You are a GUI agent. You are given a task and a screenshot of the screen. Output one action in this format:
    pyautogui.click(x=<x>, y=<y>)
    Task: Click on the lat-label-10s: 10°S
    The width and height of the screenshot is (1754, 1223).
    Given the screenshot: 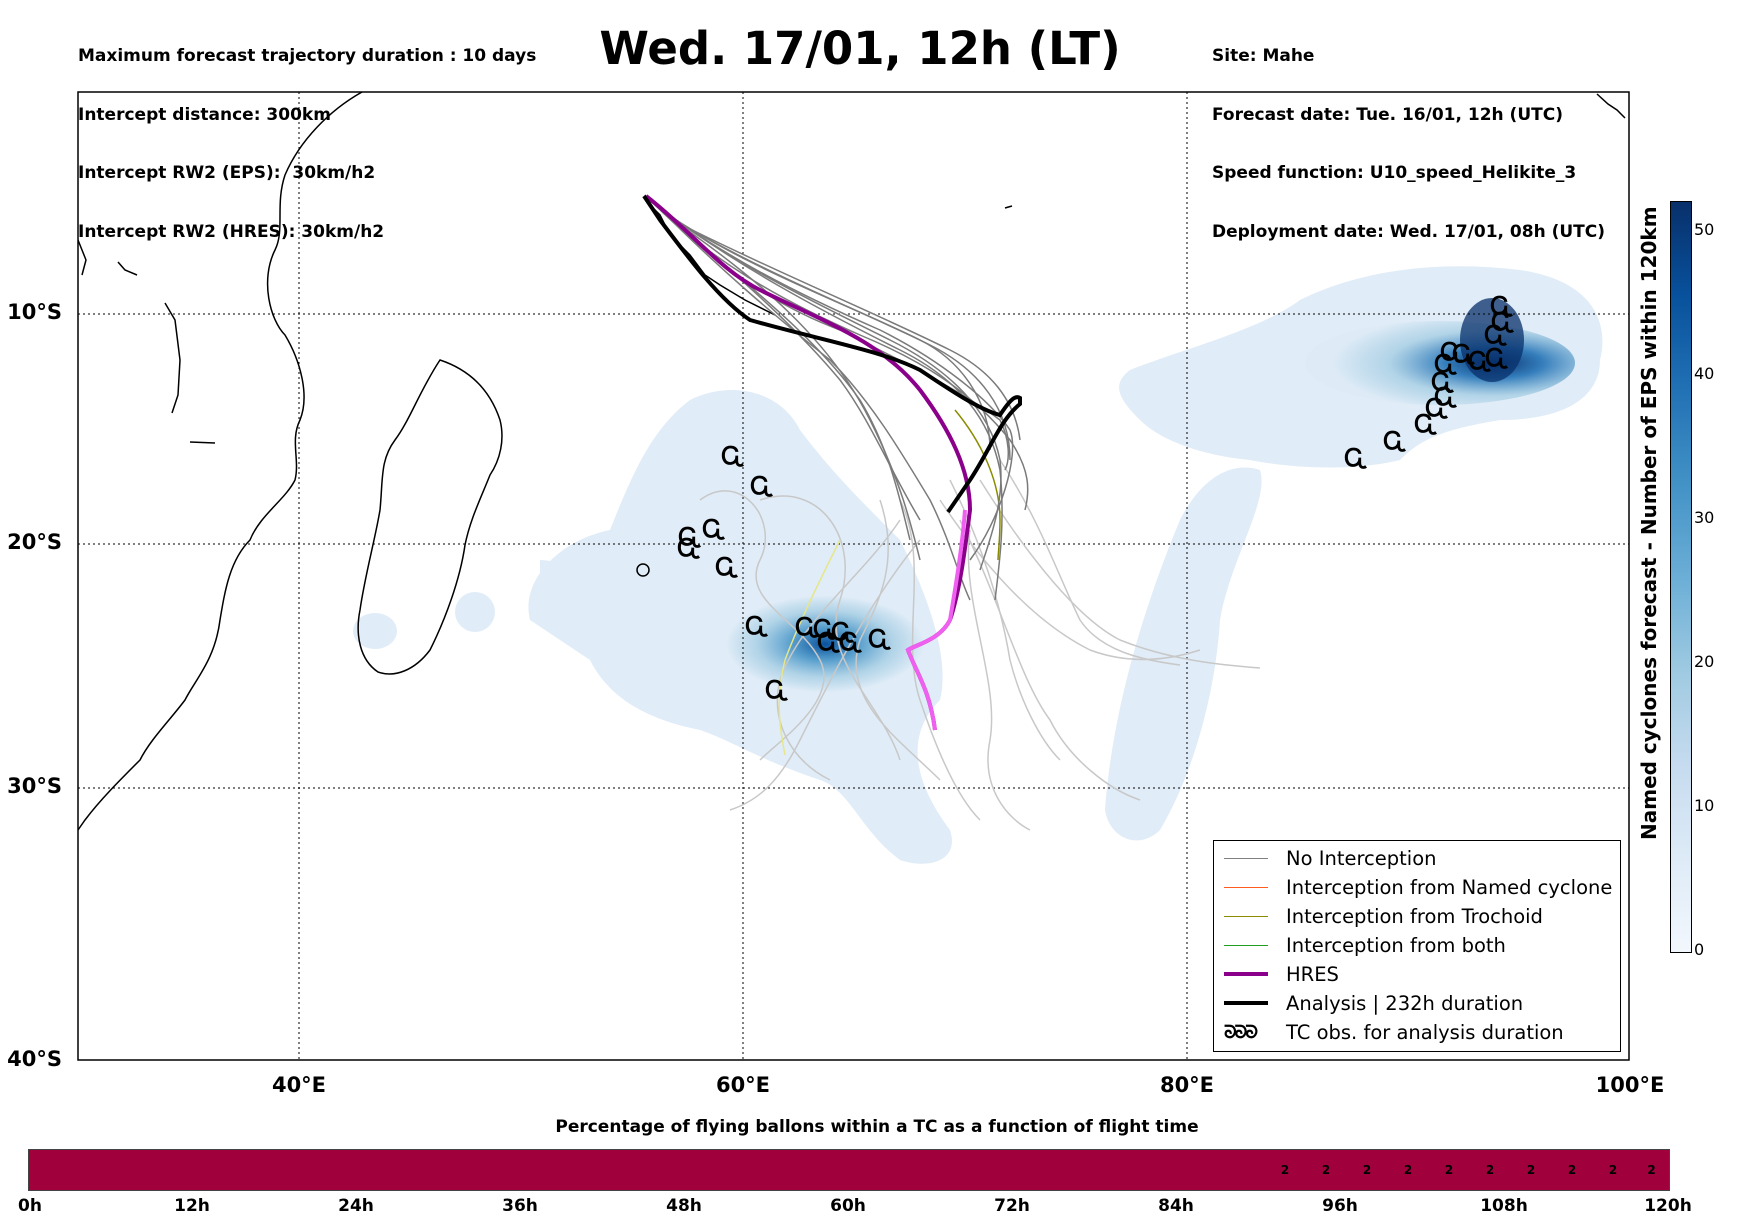 What is the action you would take?
    pyautogui.click(x=34, y=312)
    